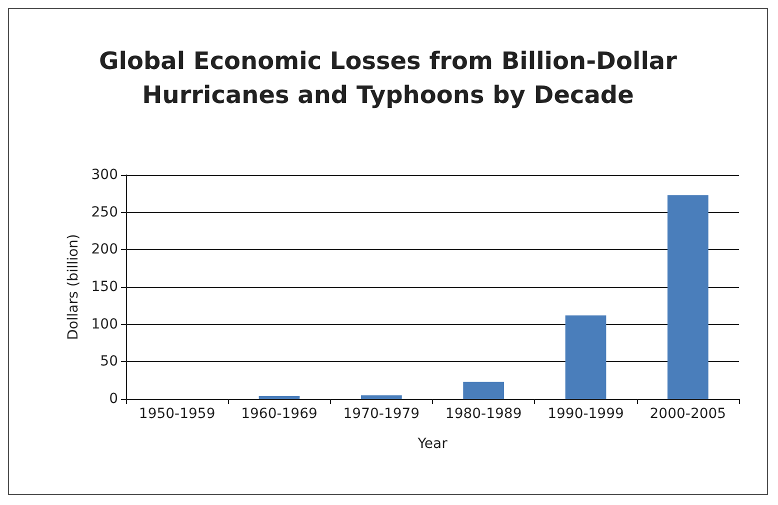 The image size is (778, 505). Describe the element at coordinates (688, 414) in the screenshot. I see `x-tick-label: 2000-2005` at that location.